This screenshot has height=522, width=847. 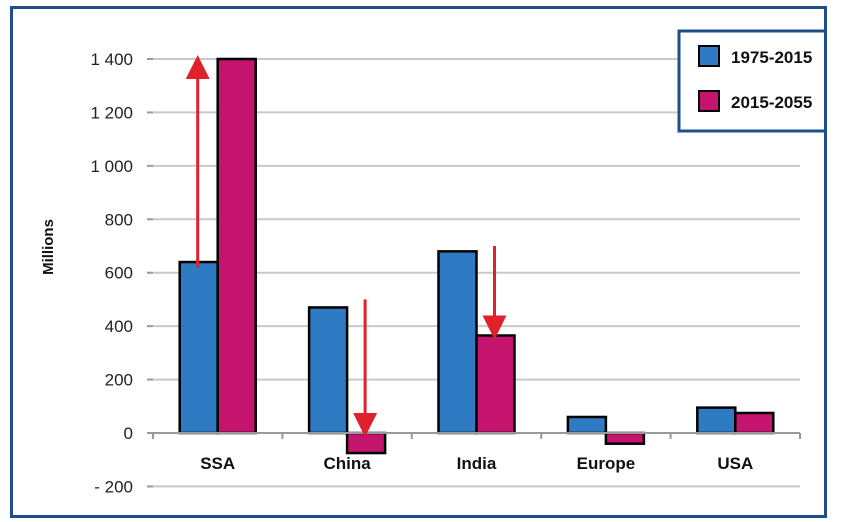 I want to click on category-label: China, so click(x=347, y=463).